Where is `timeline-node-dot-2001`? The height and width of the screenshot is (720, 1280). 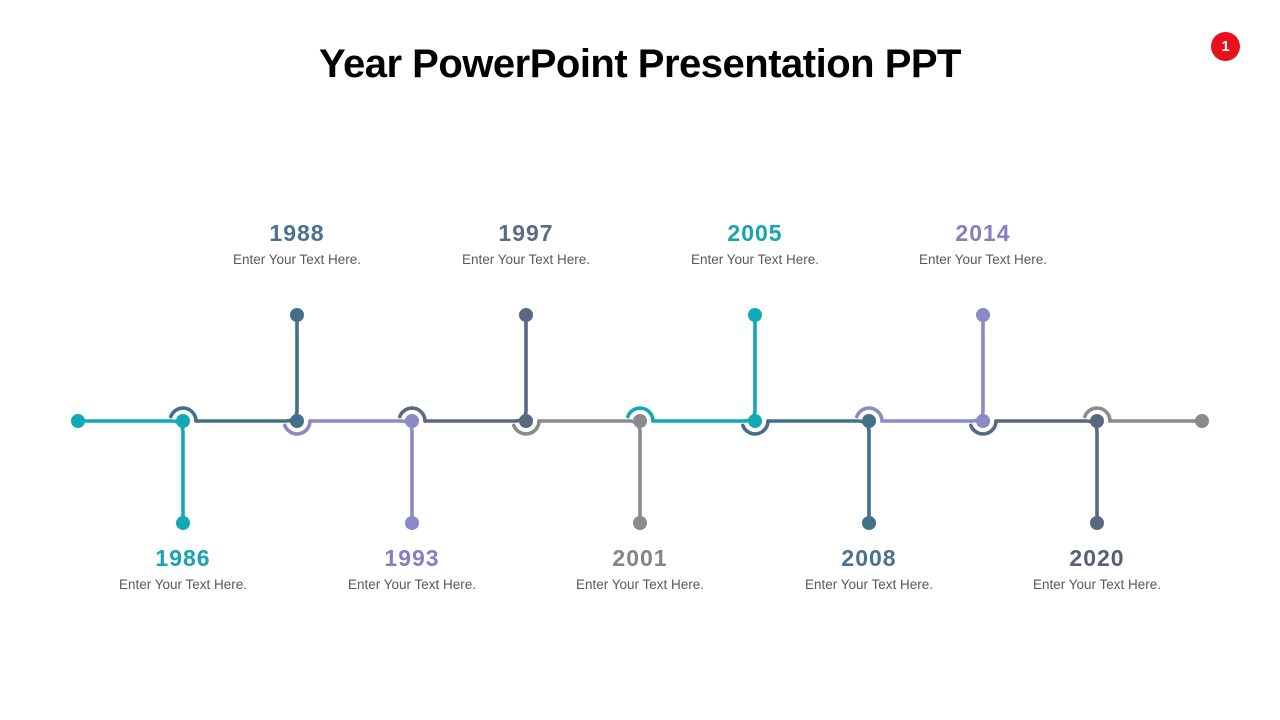
timeline-node-dot-2001 is located at coordinates (640, 421).